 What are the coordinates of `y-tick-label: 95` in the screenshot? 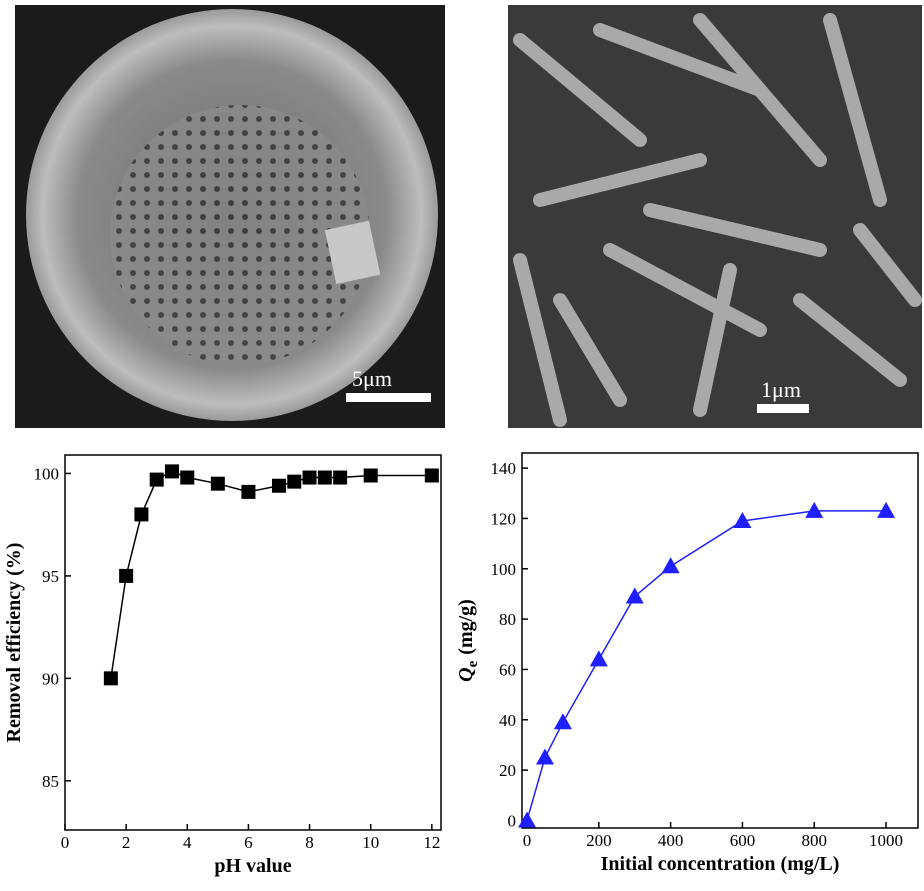 It's located at (50, 576).